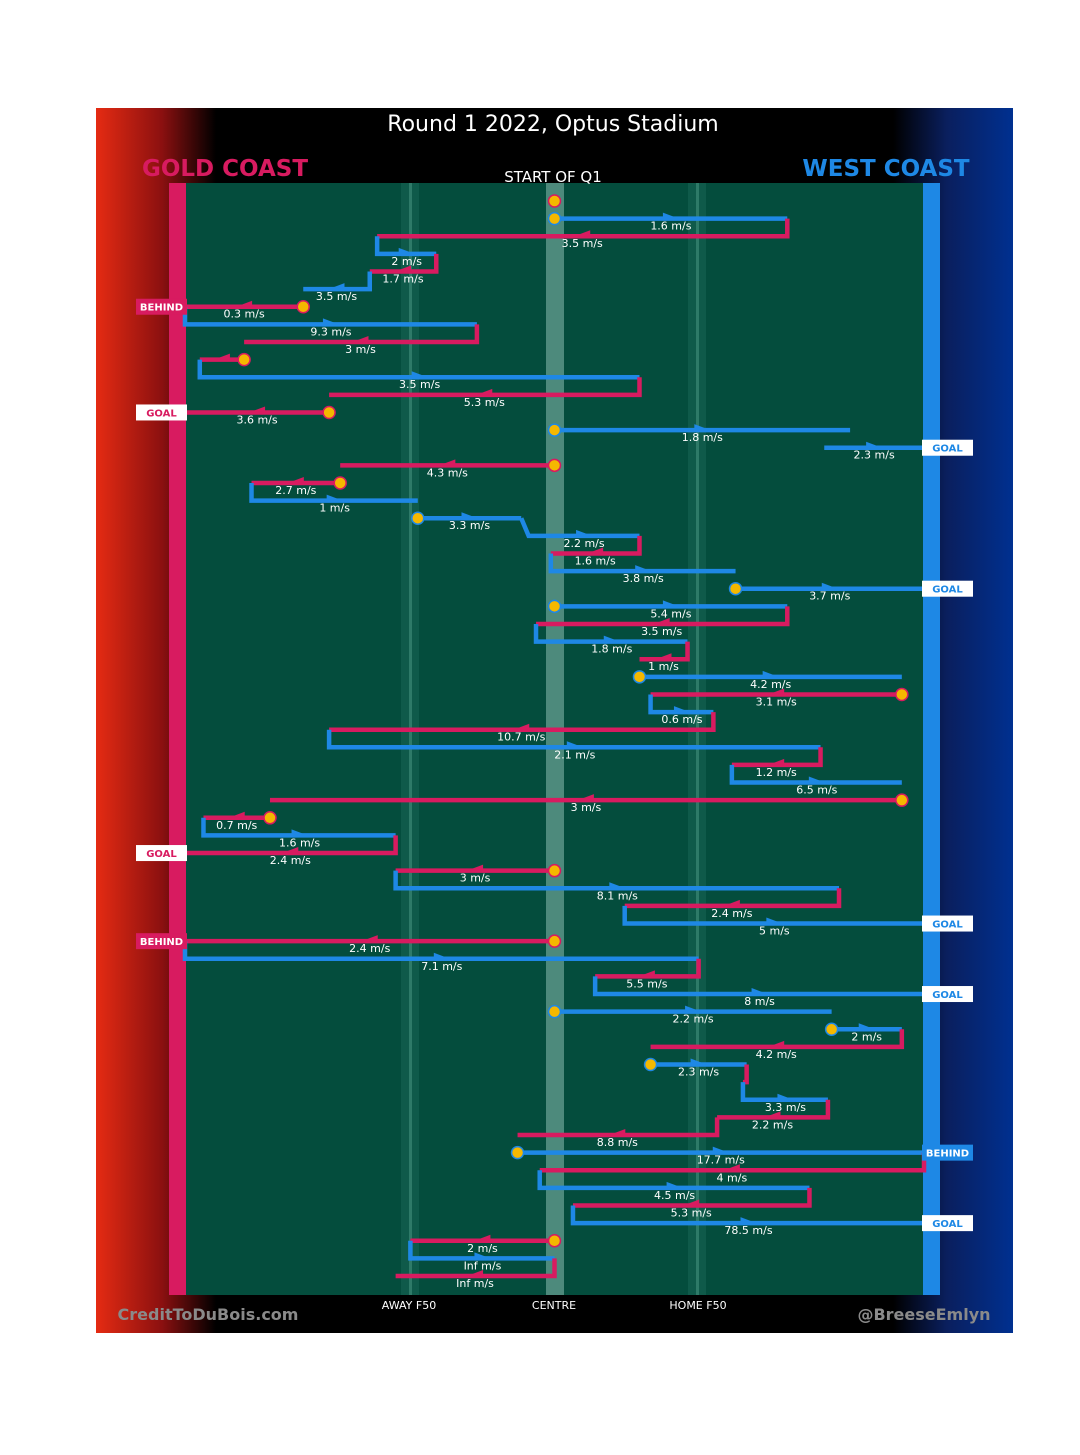  What do you see at coordinates (674, 1195) in the screenshot?
I see `speed-label: 4.5 m/s` at bounding box center [674, 1195].